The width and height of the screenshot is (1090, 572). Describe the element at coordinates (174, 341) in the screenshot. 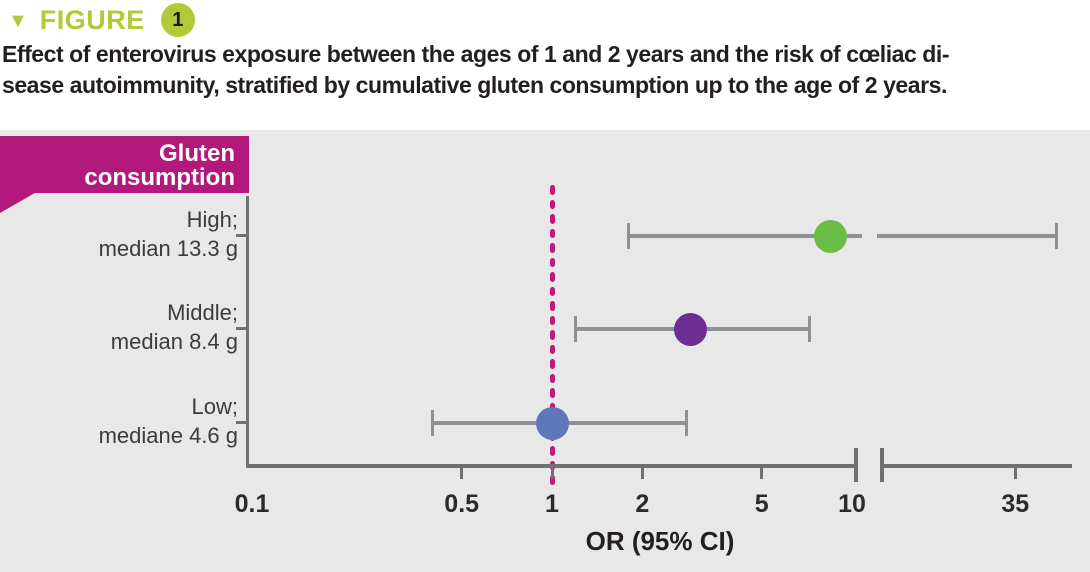

I see `row-label-line: median 8.4 g` at that location.